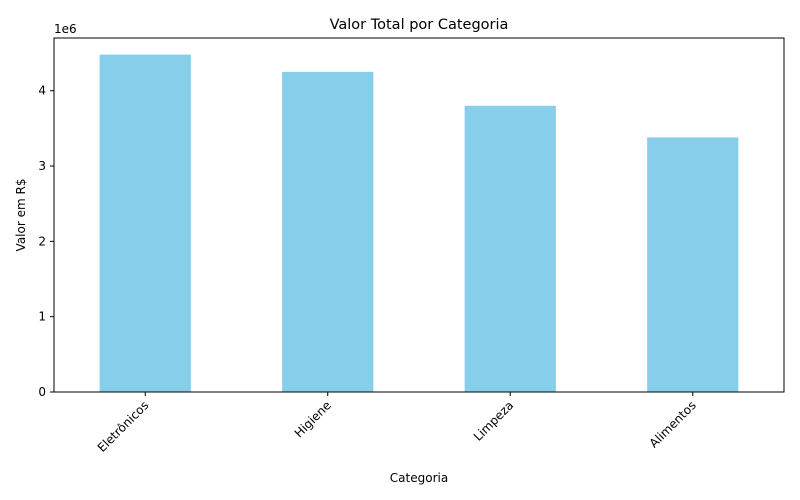 The image size is (800, 500). What do you see at coordinates (42, 241) in the screenshot?
I see `y-tick-label-2: 2` at bounding box center [42, 241].